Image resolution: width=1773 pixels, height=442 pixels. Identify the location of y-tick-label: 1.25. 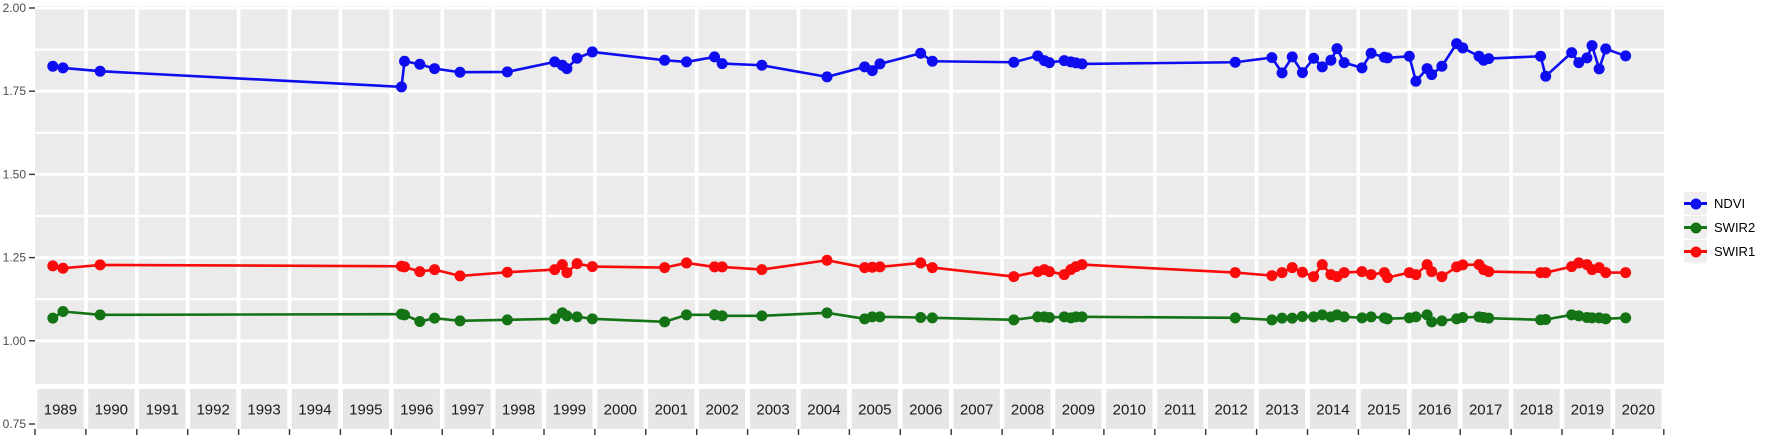
(15, 258).